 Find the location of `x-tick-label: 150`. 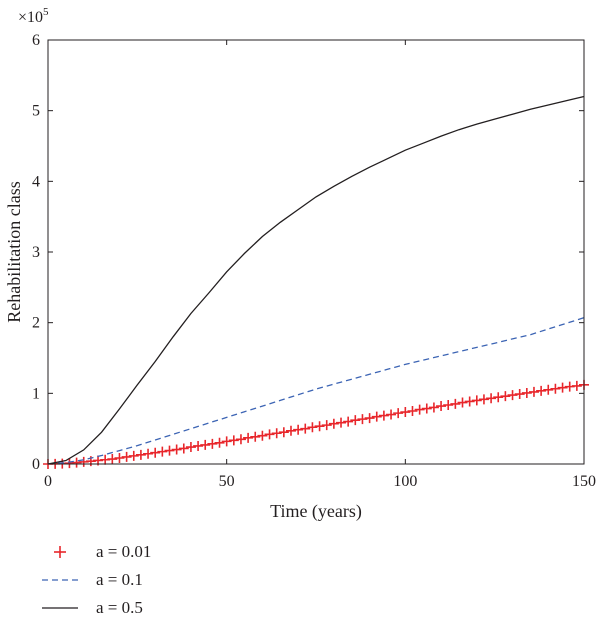

x-tick-label: 150 is located at coordinates (584, 481).